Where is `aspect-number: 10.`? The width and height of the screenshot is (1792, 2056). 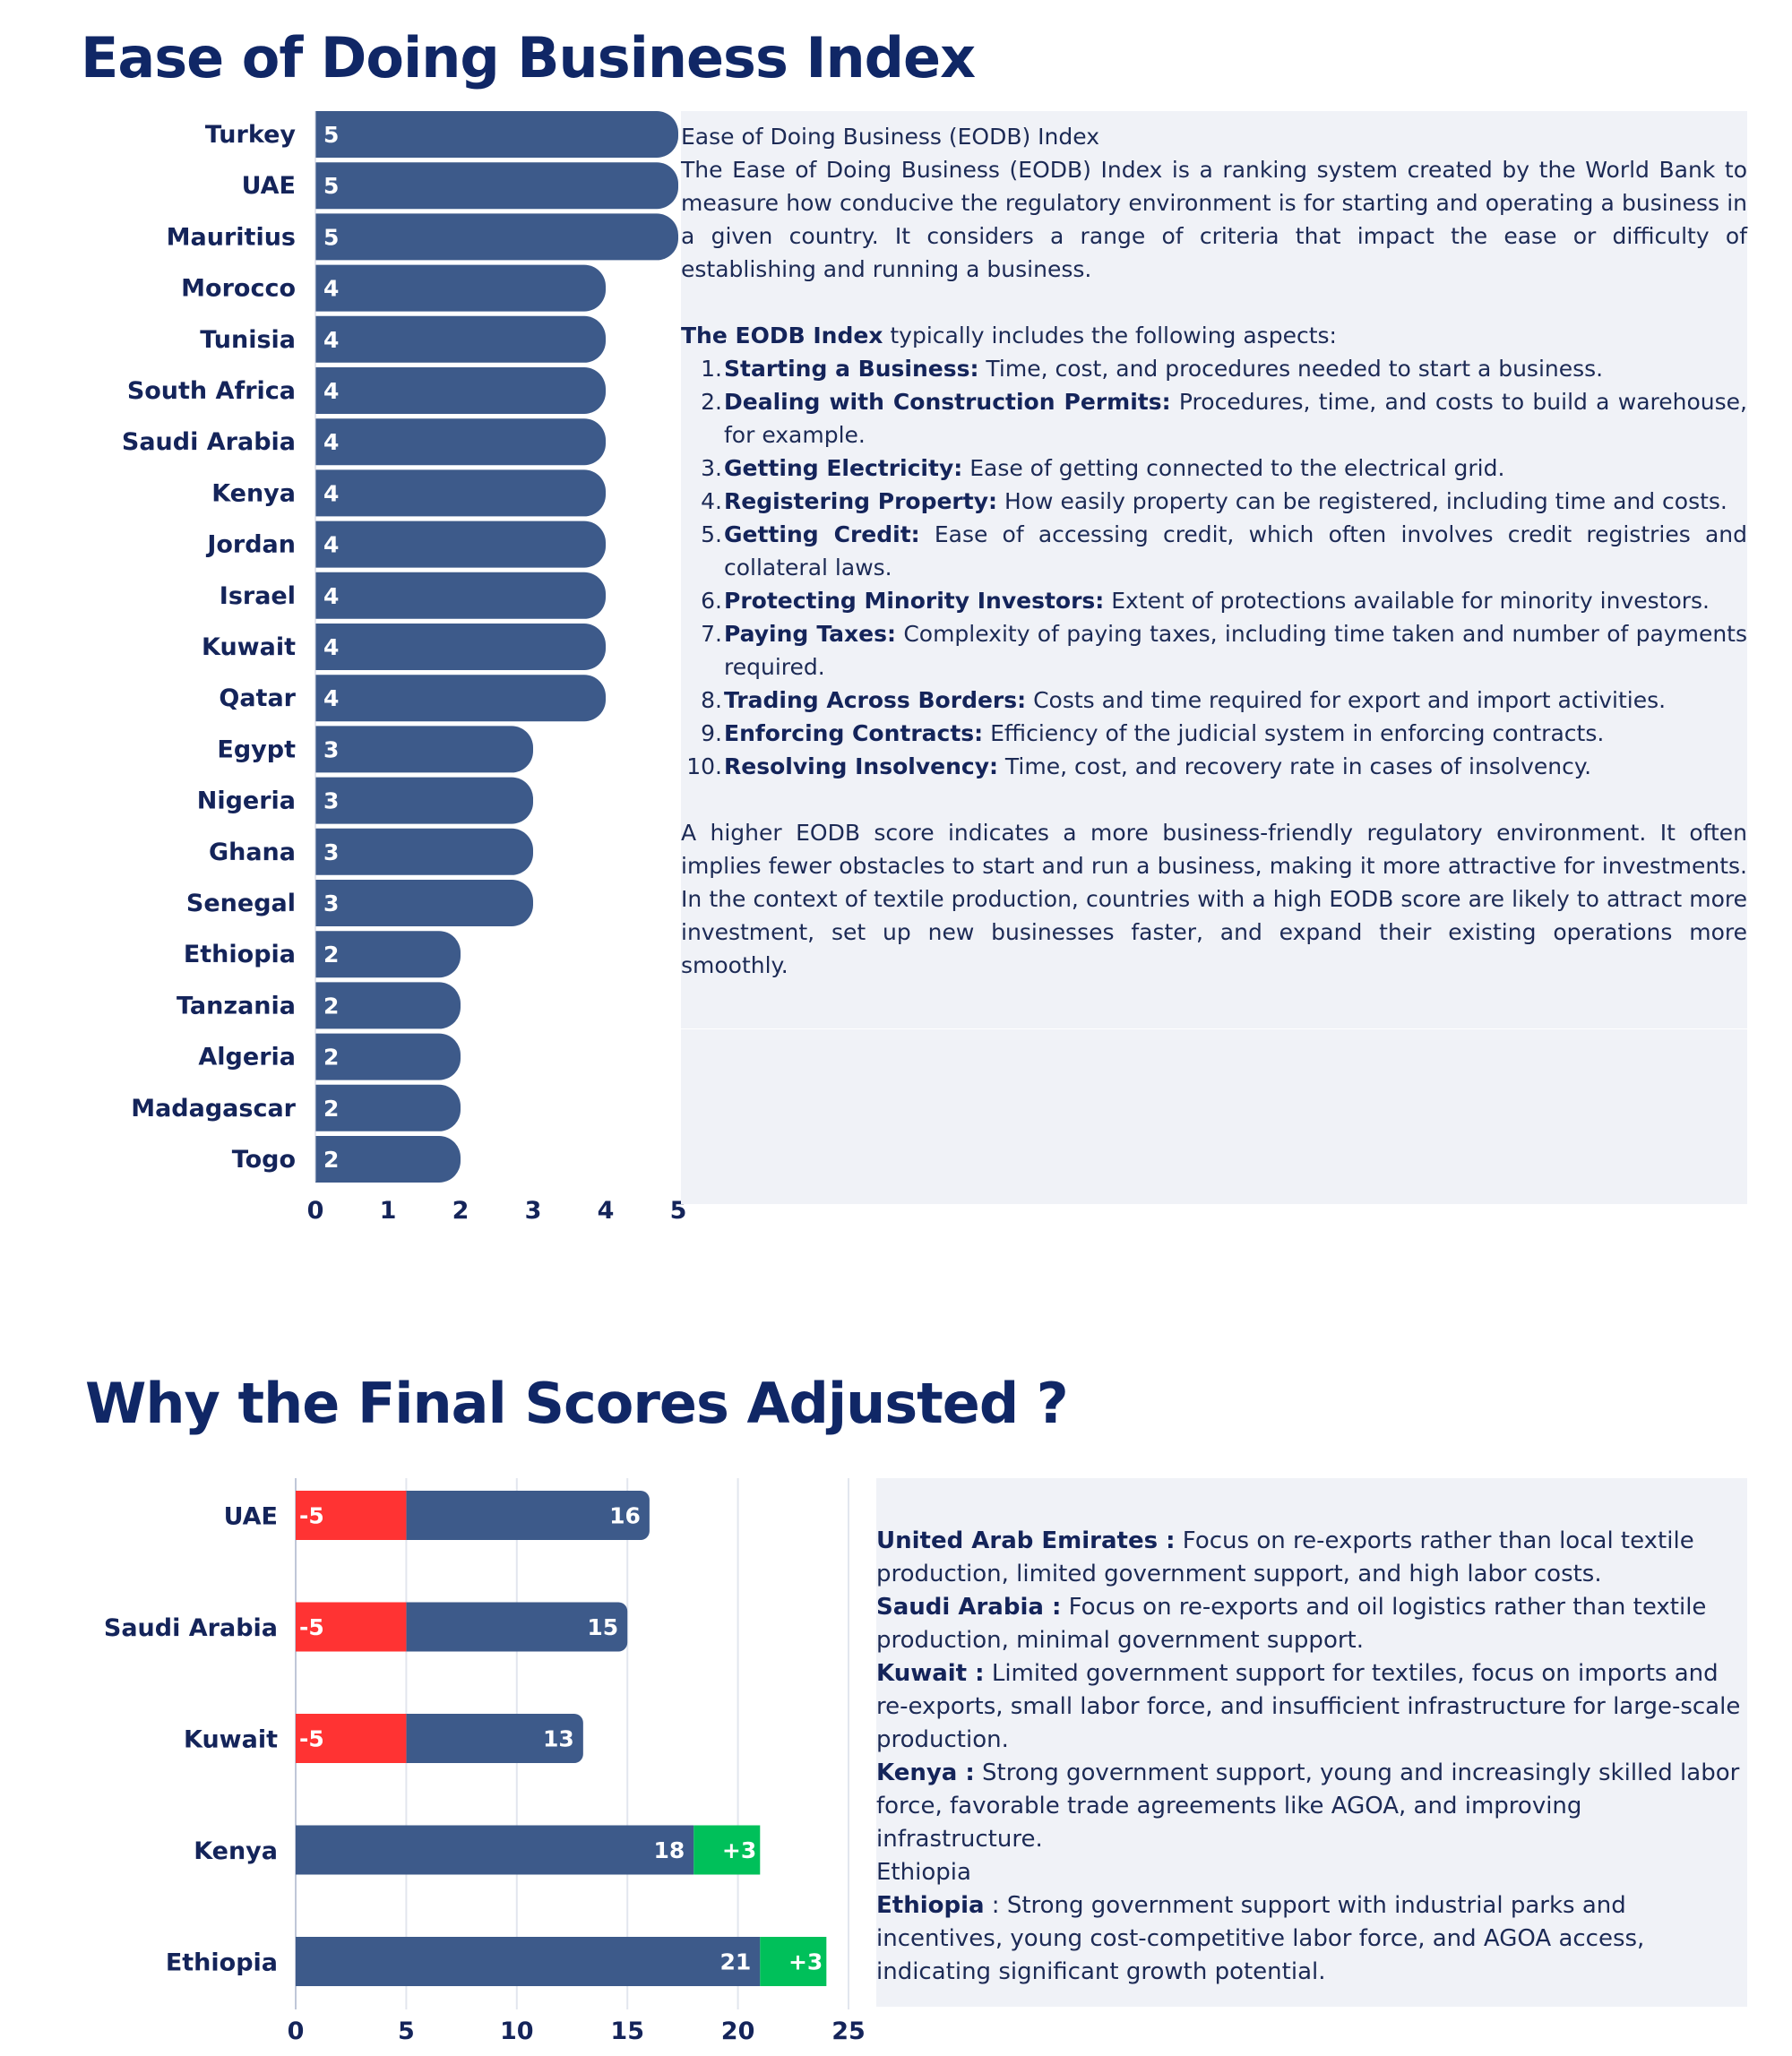
aspect-number: 10. is located at coordinates (704, 766).